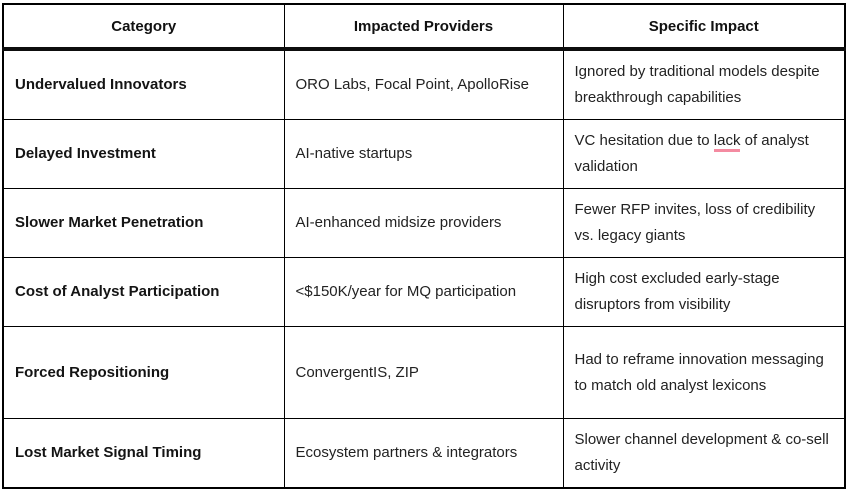 The image size is (846, 491). I want to click on providers-cell: <$150K/year for MQ participation, so click(423, 292).